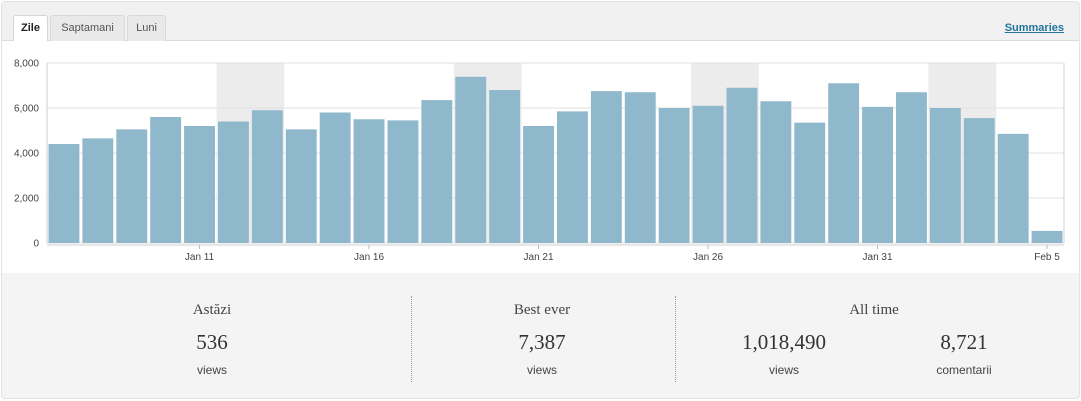  What do you see at coordinates (26, 109) in the screenshot?
I see `y-tick-label: 6,000` at bounding box center [26, 109].